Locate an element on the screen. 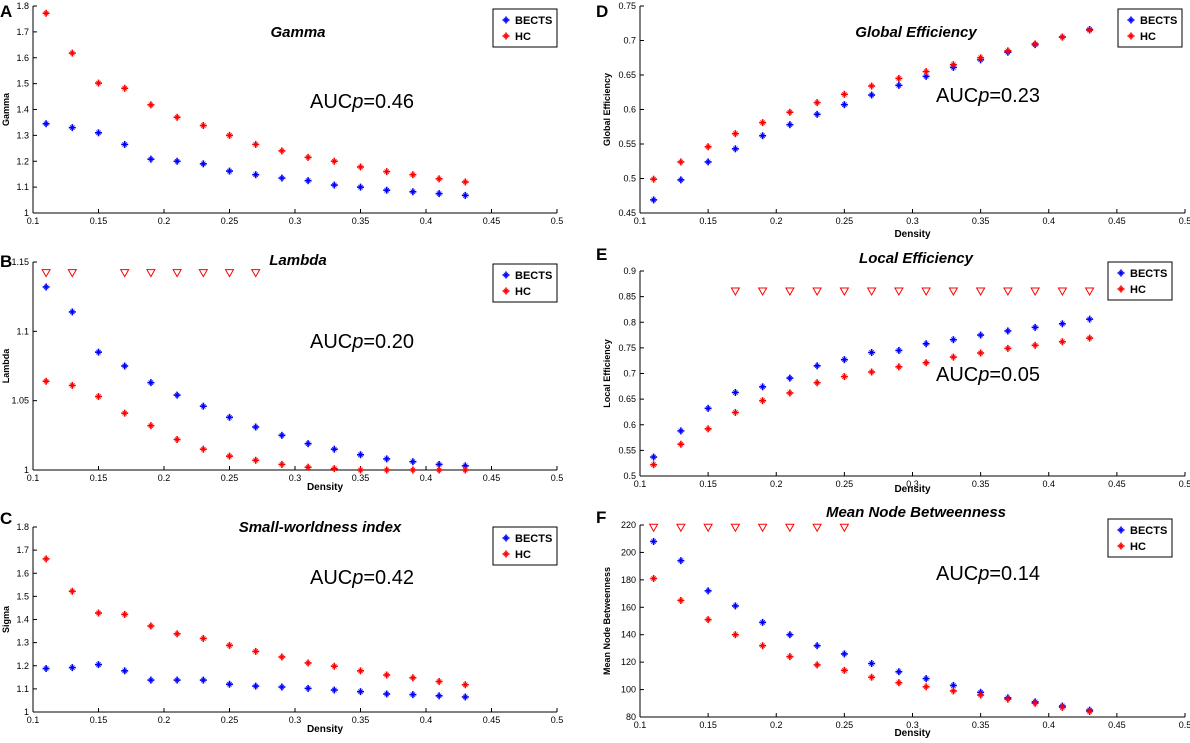 The image size is (1190, 743). auc-annotation: AUCp=0.42 is located at coordinates (362, 578).